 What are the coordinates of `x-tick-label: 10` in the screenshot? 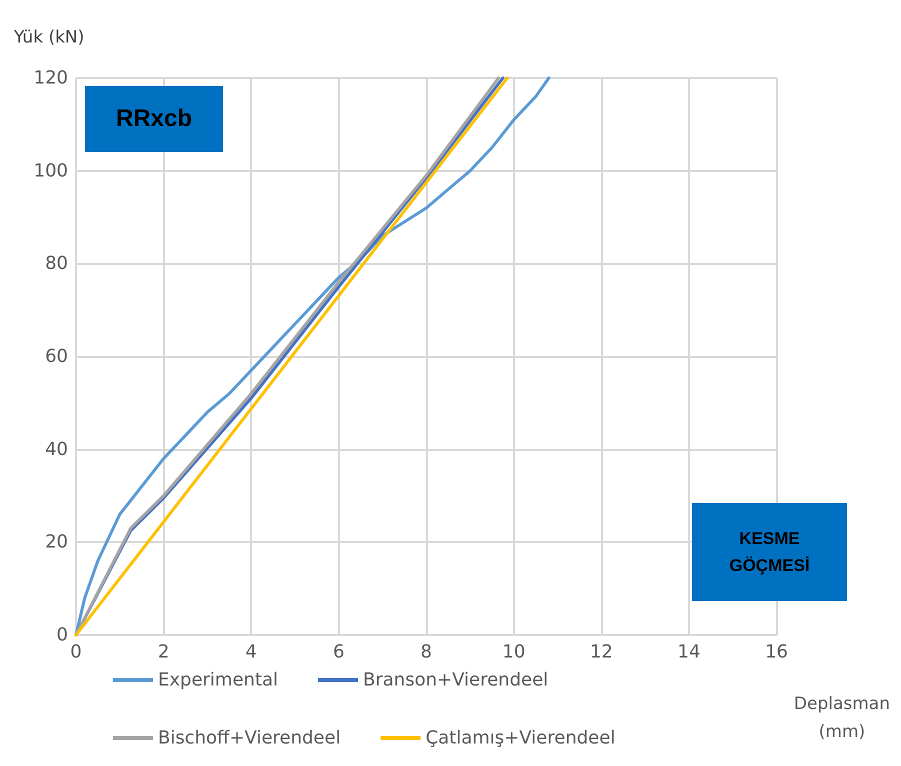 It's located at (514, 652).